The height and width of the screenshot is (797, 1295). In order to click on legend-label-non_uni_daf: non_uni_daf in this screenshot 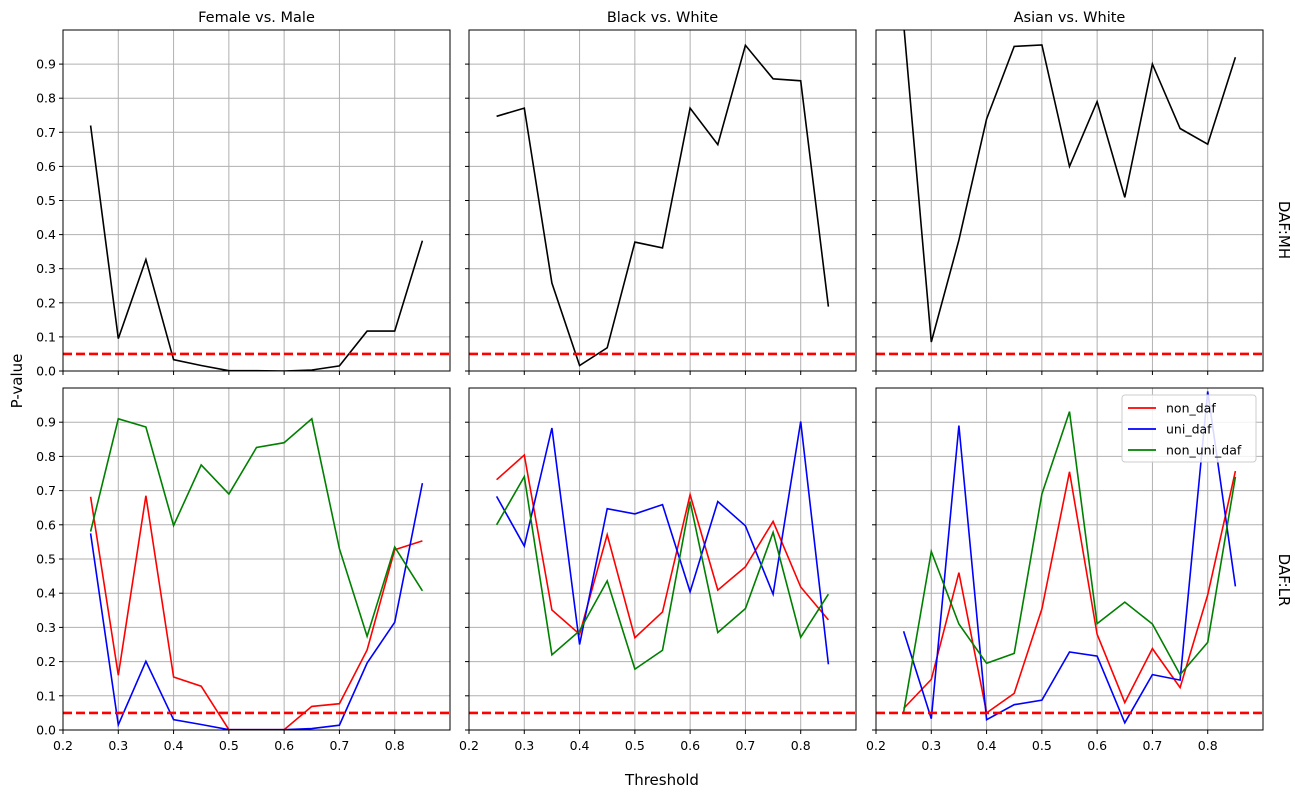, I will do `click(1204, 450)`.